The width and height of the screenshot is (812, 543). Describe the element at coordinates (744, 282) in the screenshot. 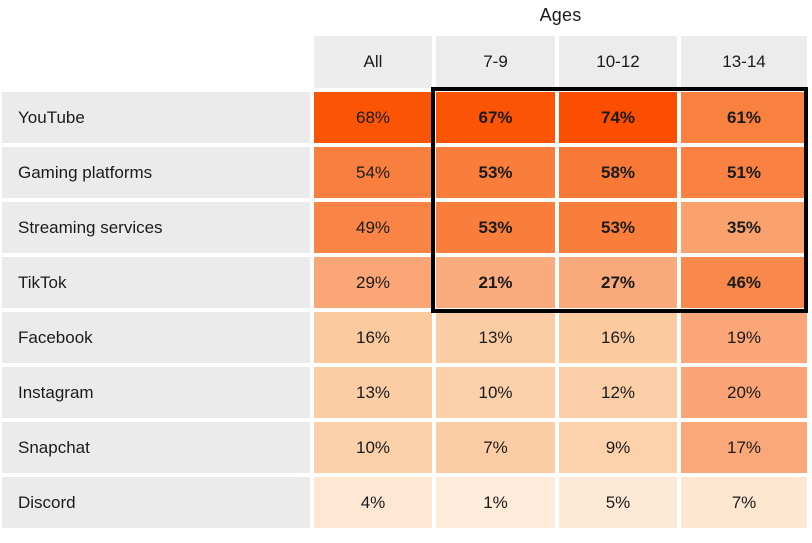

I see `heatmap-cell: 46%` at that location.